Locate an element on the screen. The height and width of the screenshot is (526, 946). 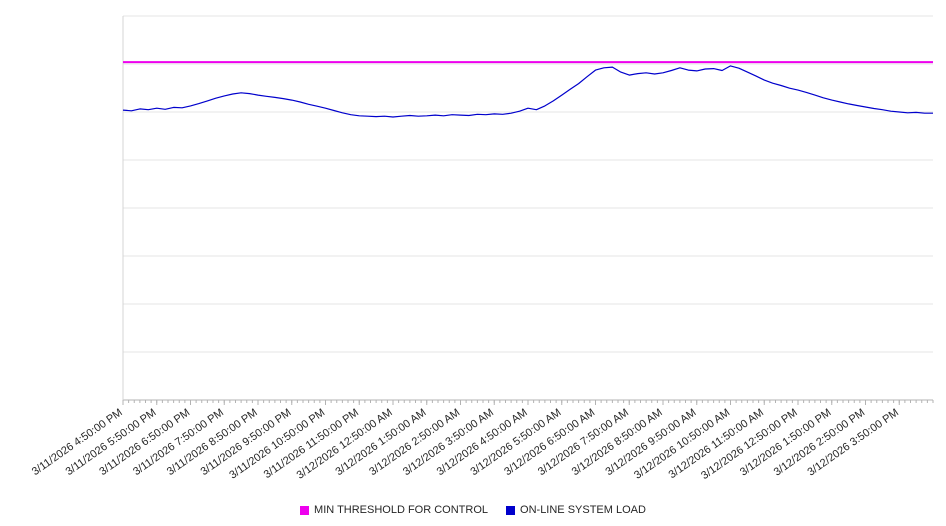
online-system-load-legend-swatch-icon is located at coordinates (511, 510).